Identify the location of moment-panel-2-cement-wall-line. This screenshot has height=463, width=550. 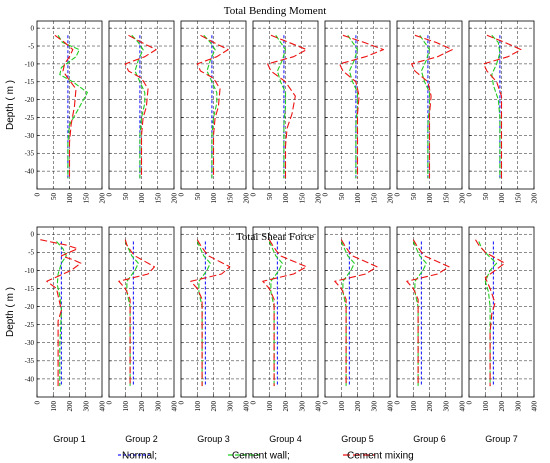
(138, 106).